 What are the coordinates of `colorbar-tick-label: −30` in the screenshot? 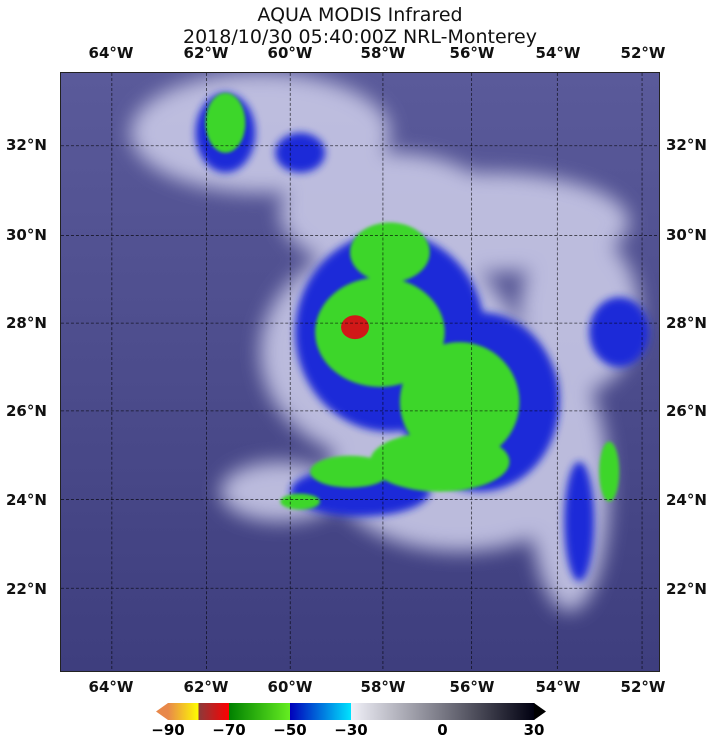 It's located at (351, 730).